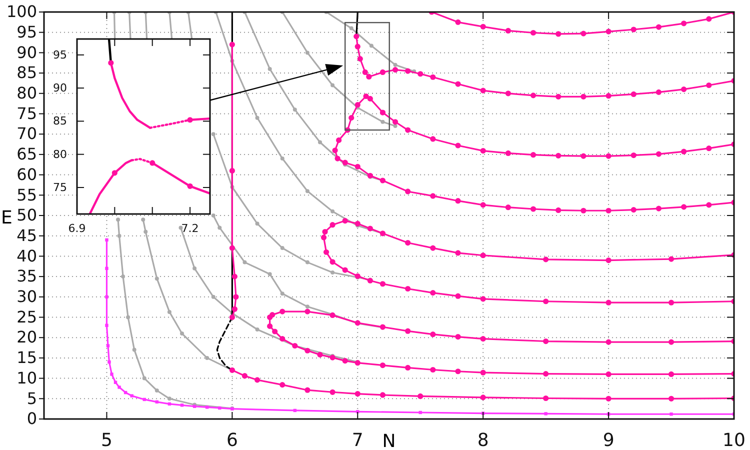 The width and height of the screenshot is (750, 450). I want to click on x-tick-label: 5, so click(106, 440).